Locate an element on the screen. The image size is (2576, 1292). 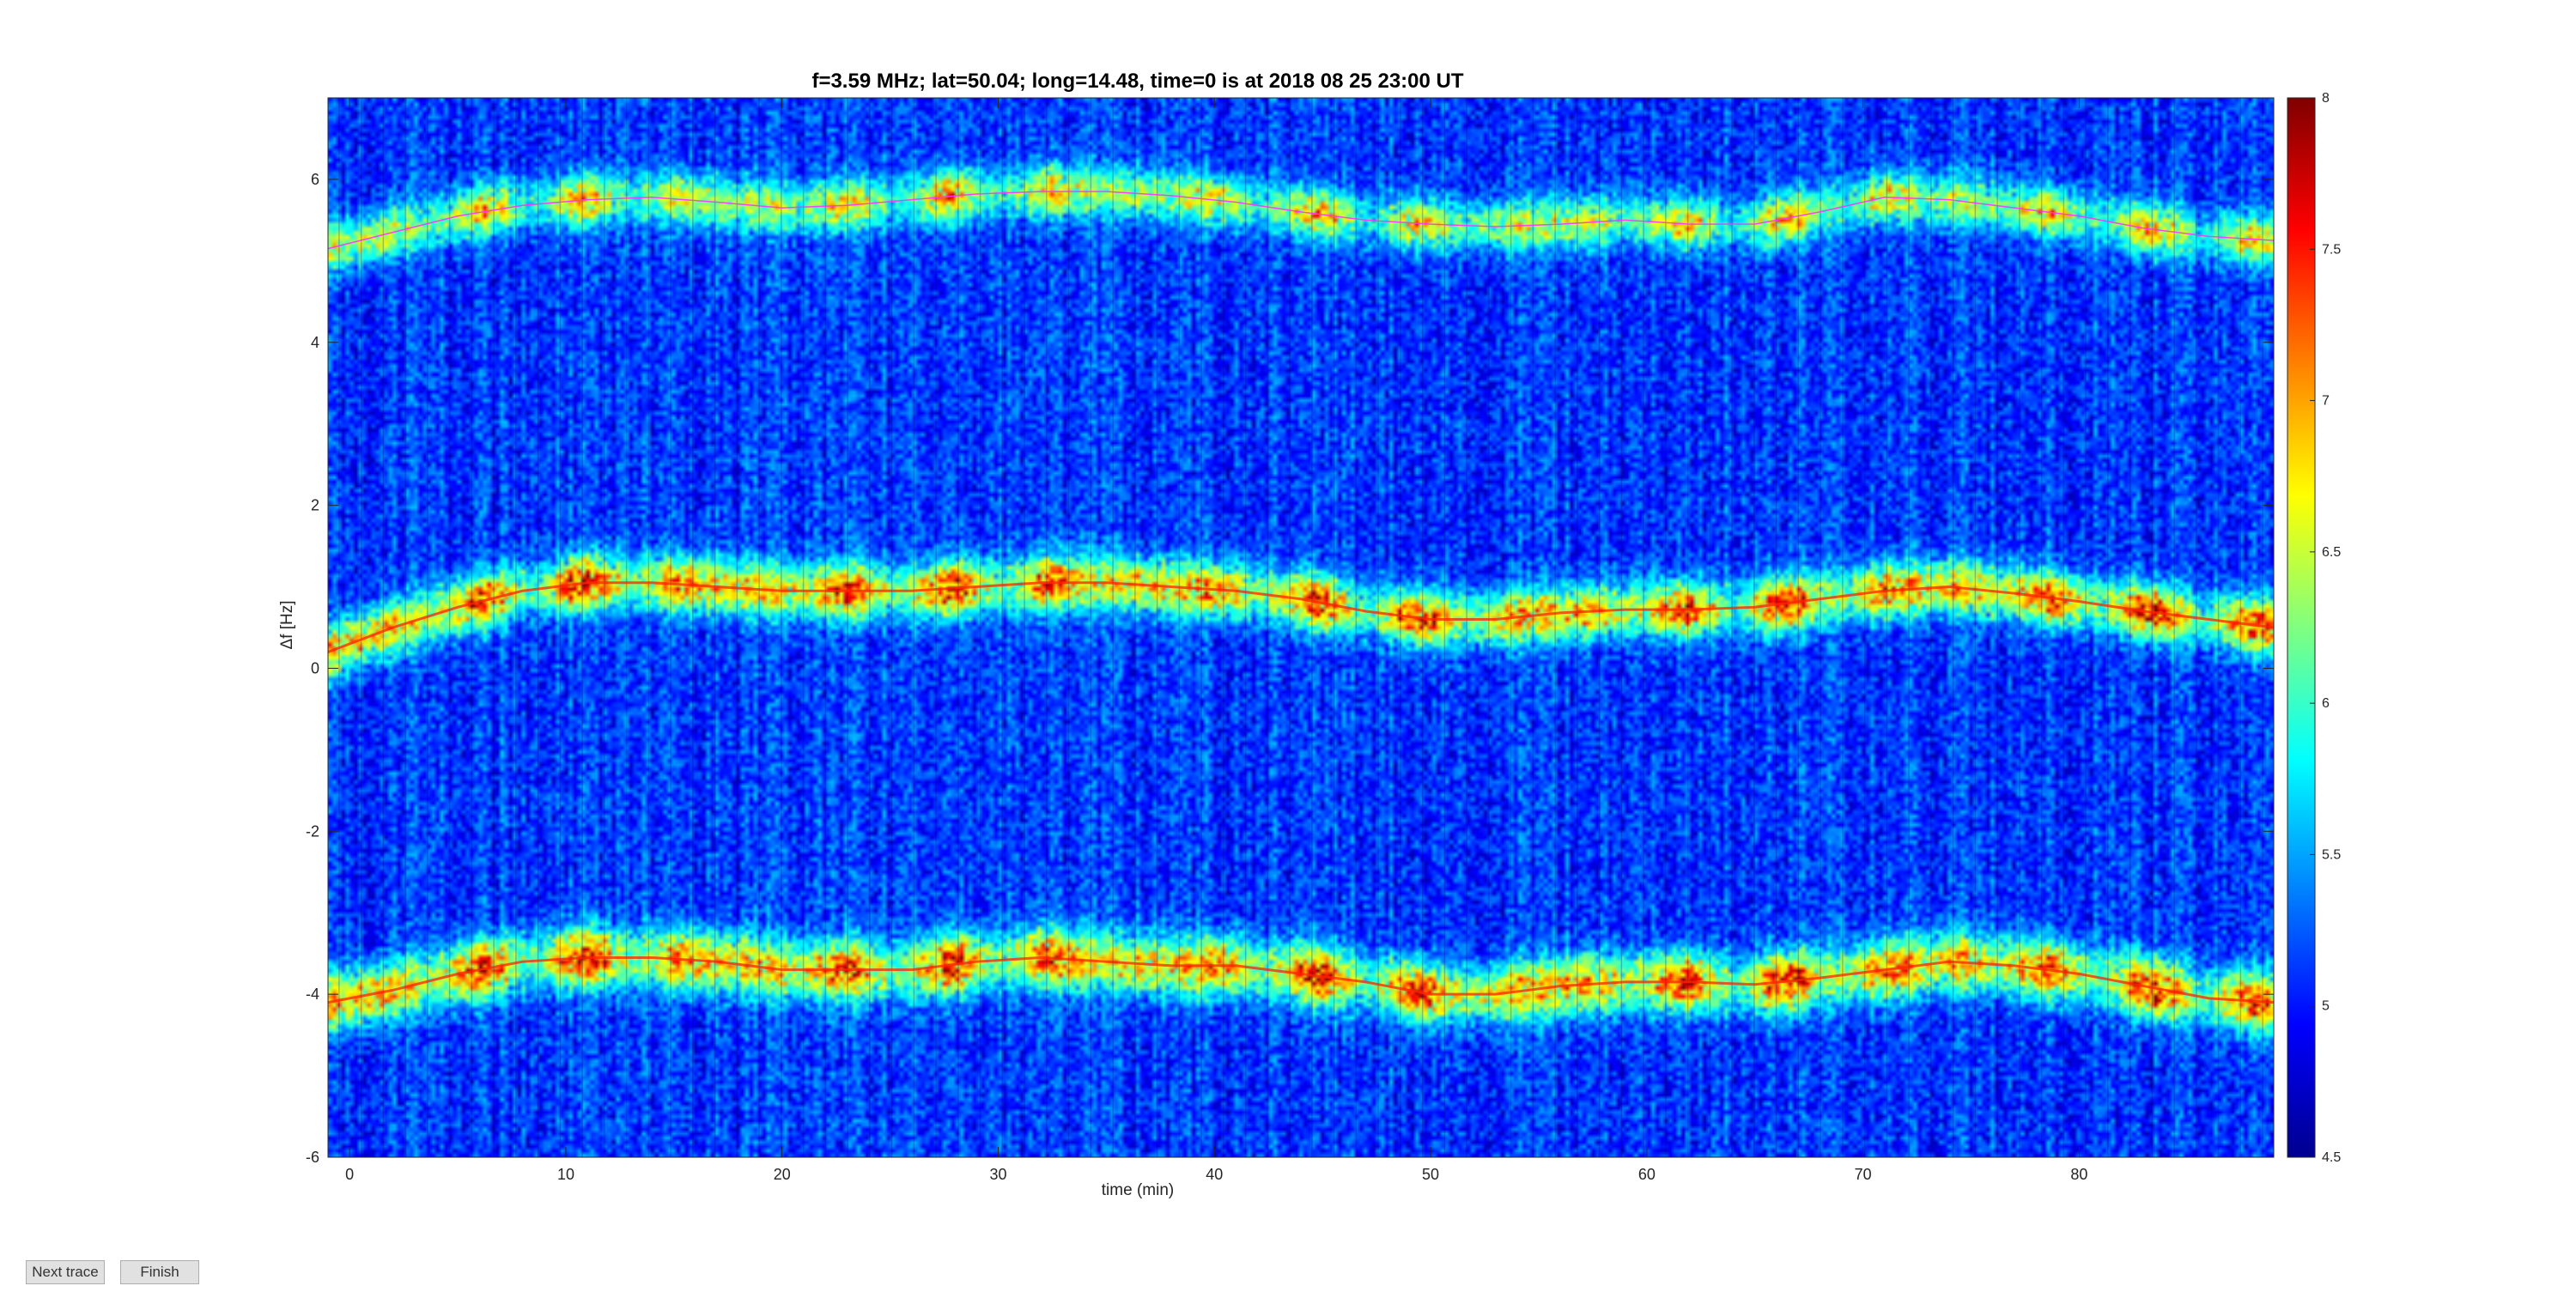
colorbar-ticks: 4.5 5 5.5 6 6.5 7 7.5 8 is located at coordinates (2325, 628).